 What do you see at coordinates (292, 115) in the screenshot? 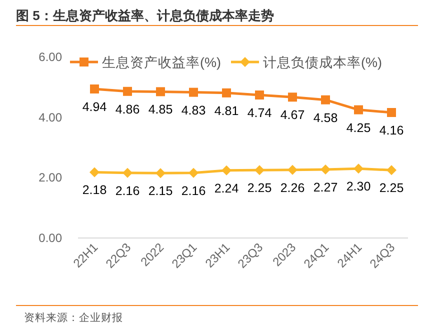
I see `data-label: 4.67` at bounding box center [292, 115].